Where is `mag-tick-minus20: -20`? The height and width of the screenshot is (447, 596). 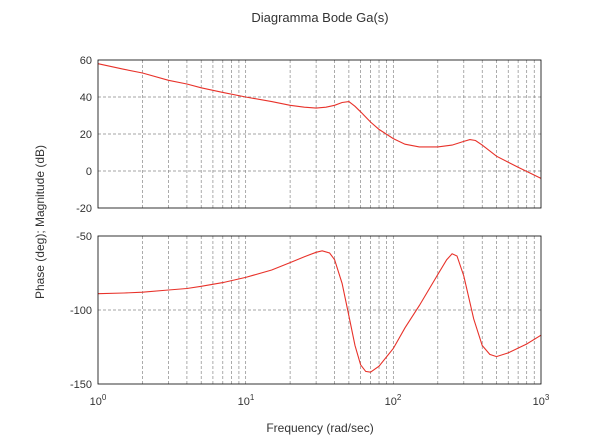 mag-tick-minus20: -20 is located at coordinates (84, 209).